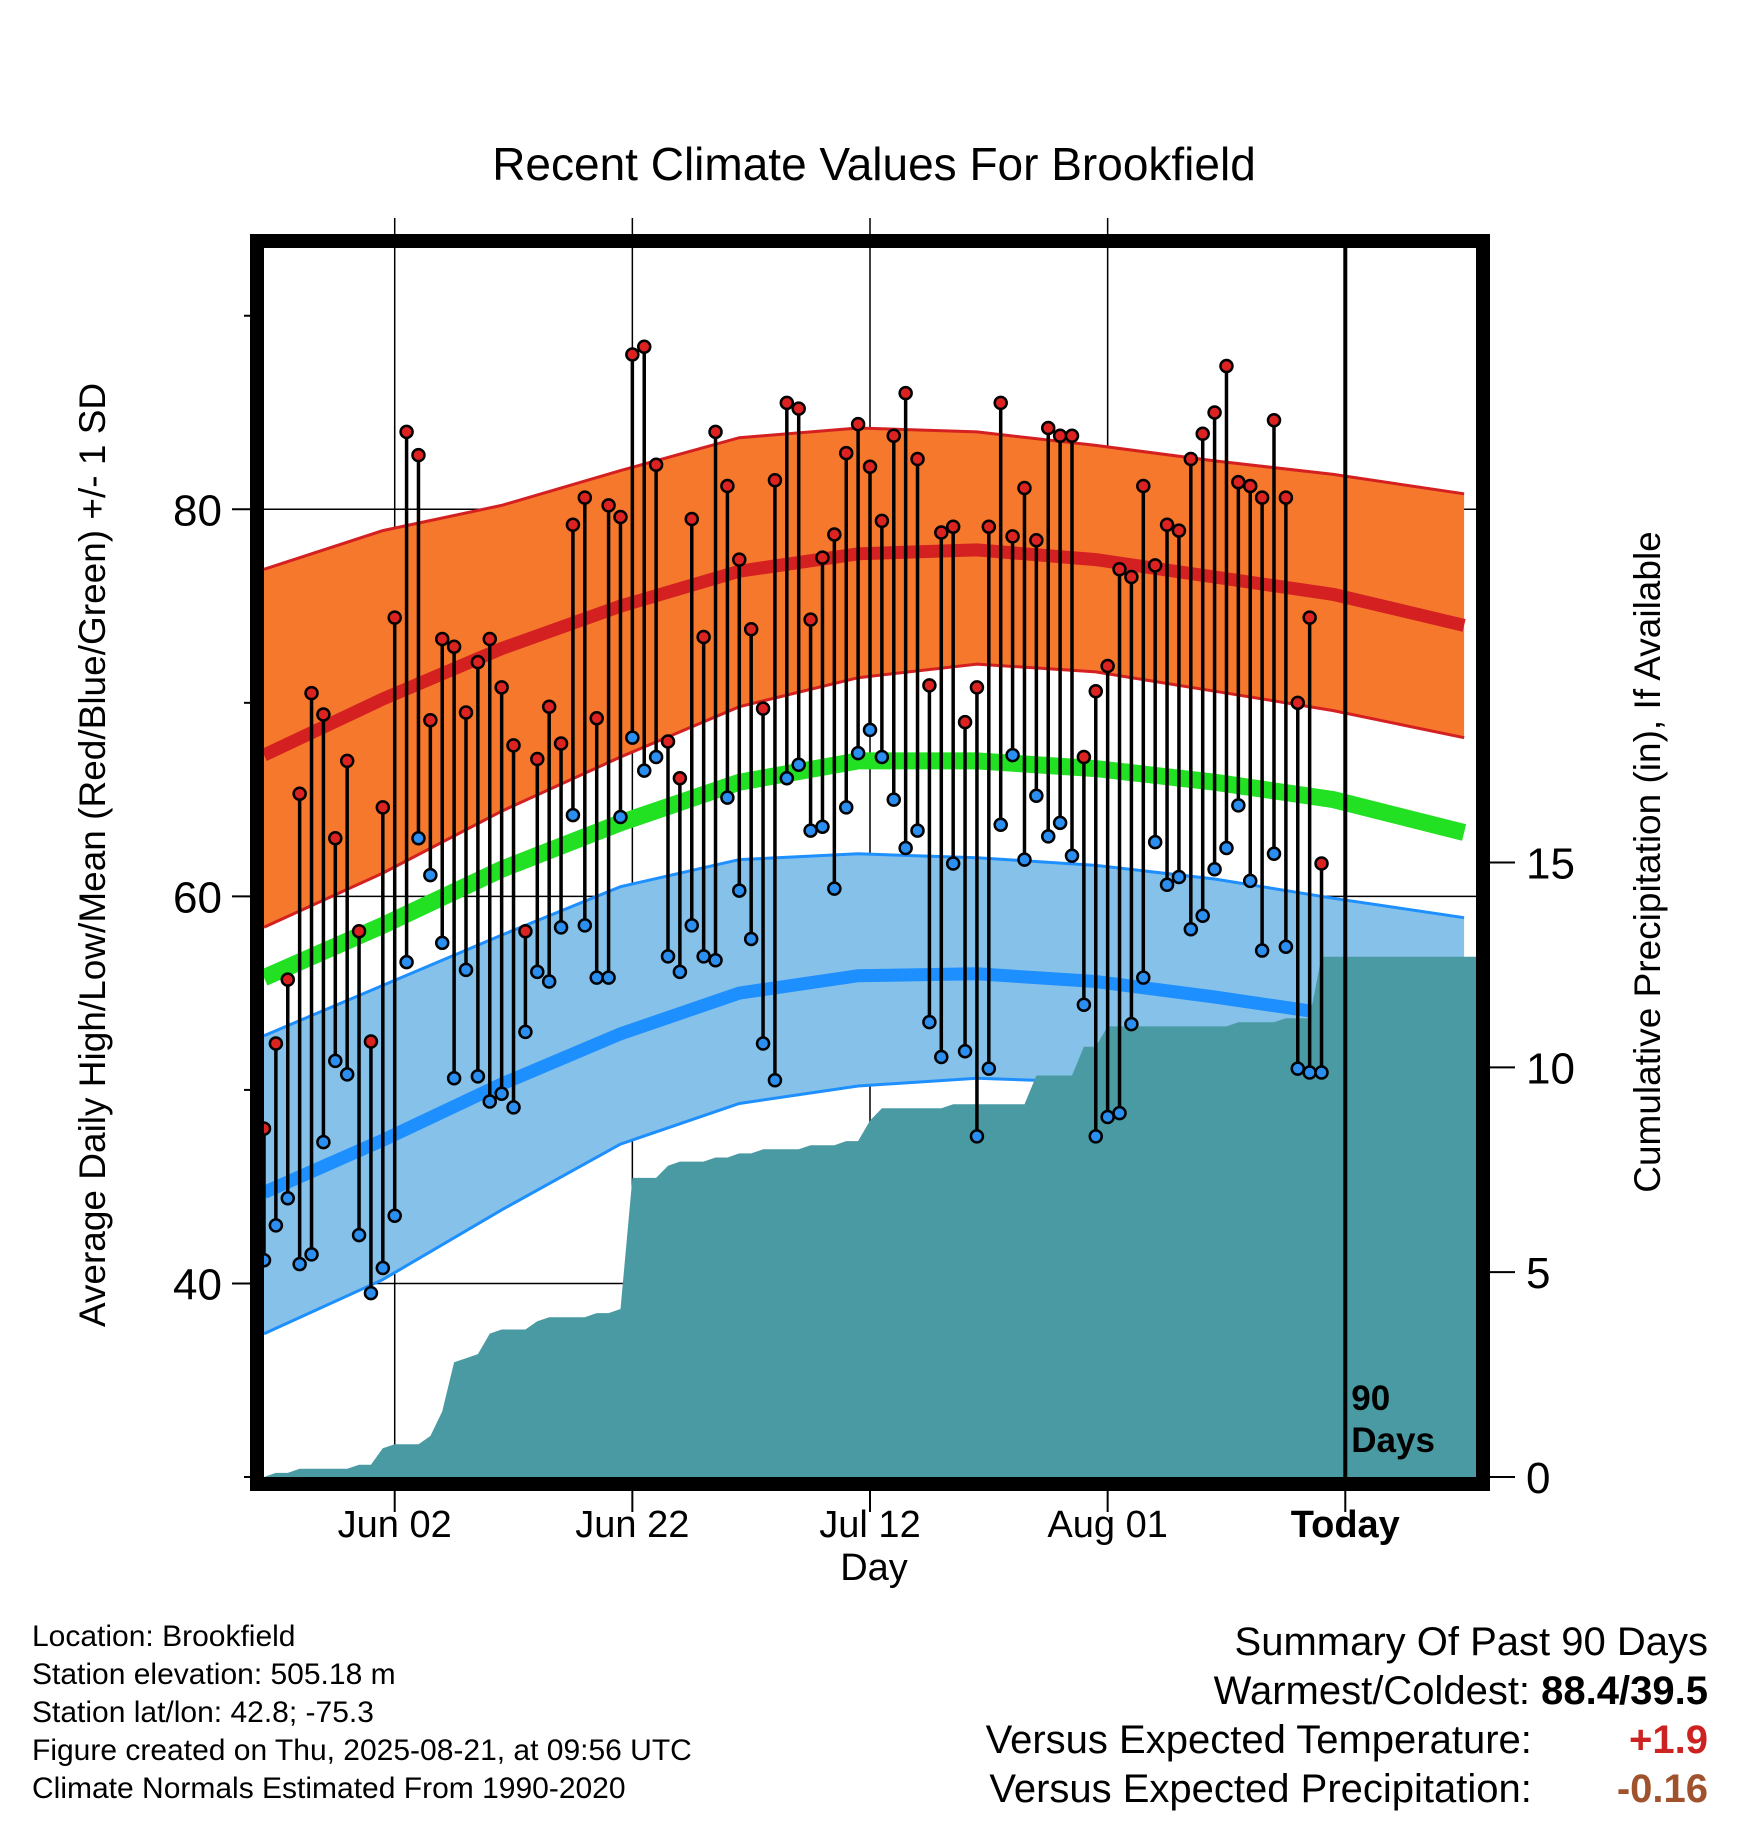 This screenshot has height=1828, width=1748. What do you see at coordinates (1258, 1740) in the screenshot?
I see `temp-label: Versus Expected Temperature:` at bounding box center [1258, 1740].